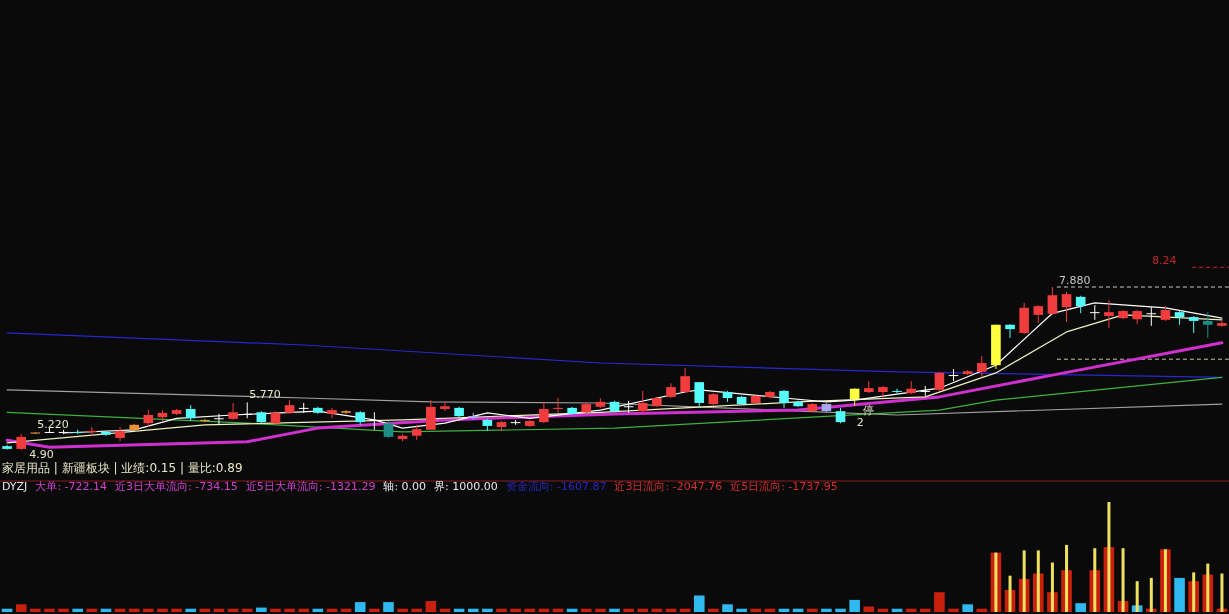 The image size is (1229, 614). What do you see at coordinates (41, 454) in the screenshot?
I see `annotation: 4.90` at bounding box center [41, 454].